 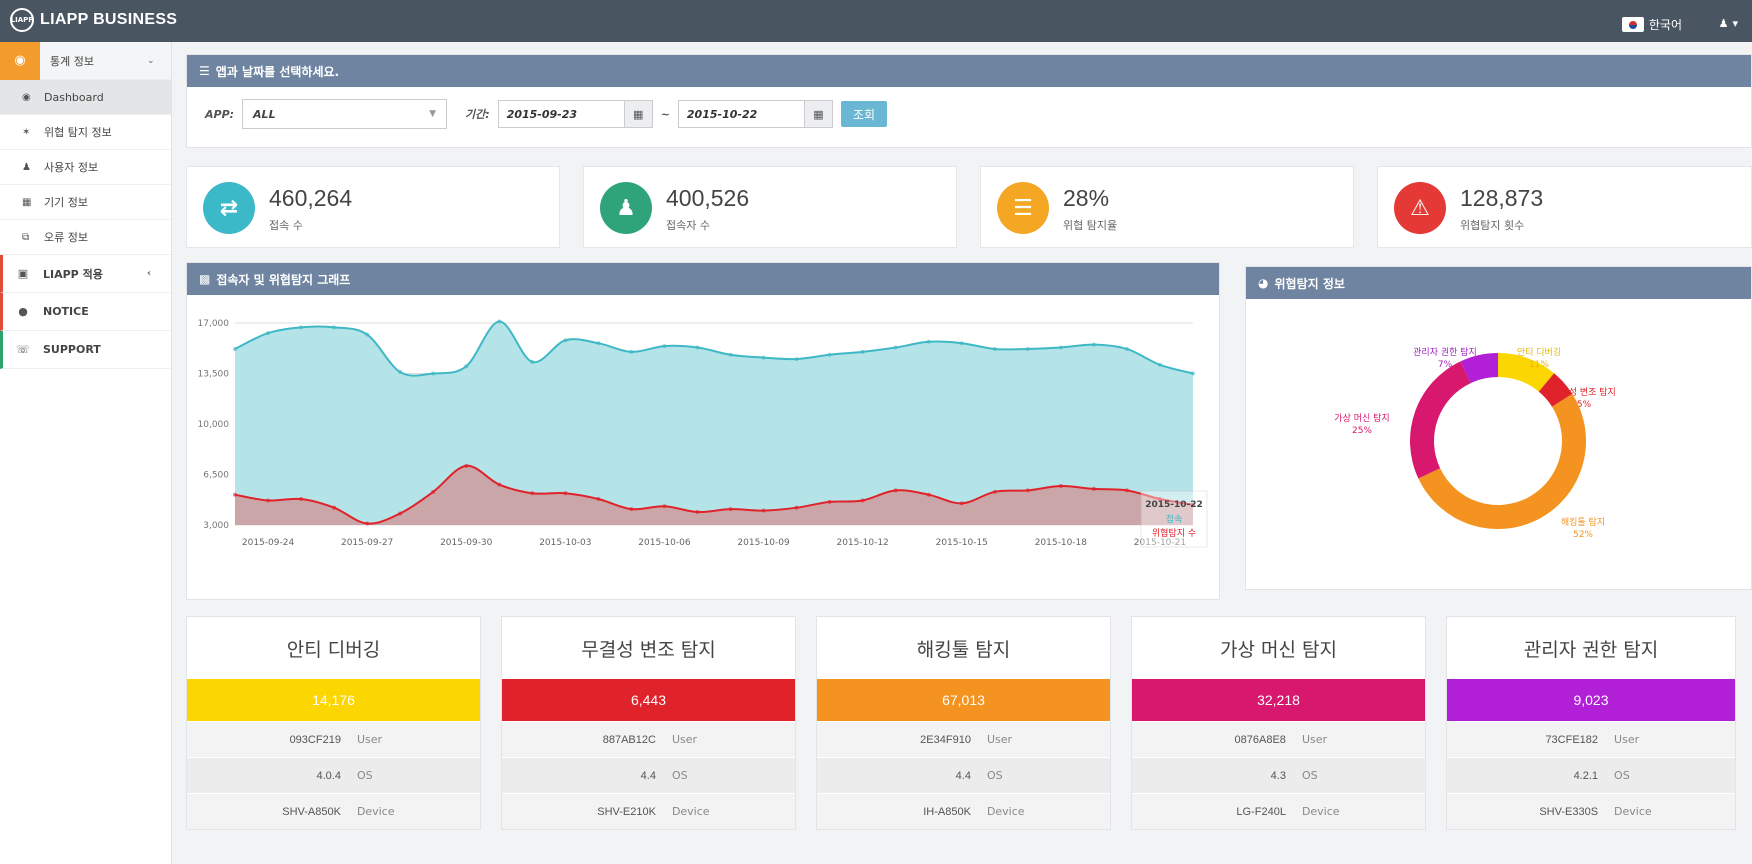 What do you see at coordinates (93, 20) in the screenshot?
I see `logo: LIAPP LIAPP BUSINESS` at bounding box center [93, 20].